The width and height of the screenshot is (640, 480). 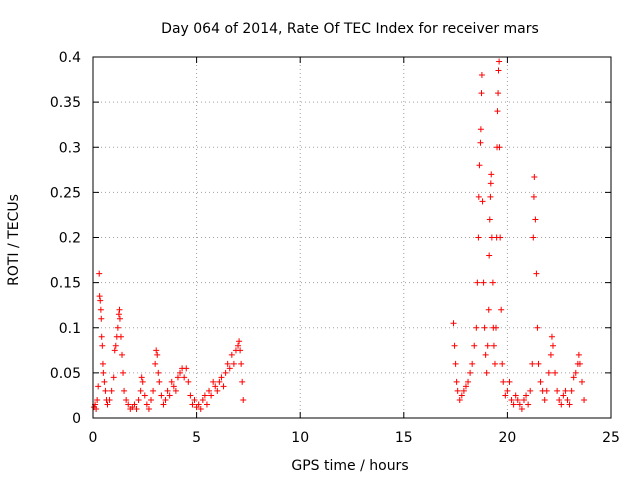 What do you see at coordinates (300, 438) in the screenshot?
I see `x-tick-label: 10` at bounding box center [300, 438].